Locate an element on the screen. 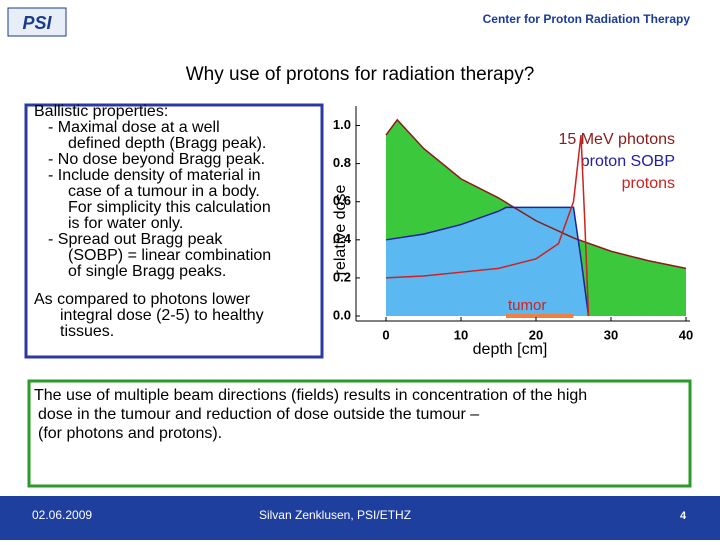  logo-box is located at coordinates (37, 22).